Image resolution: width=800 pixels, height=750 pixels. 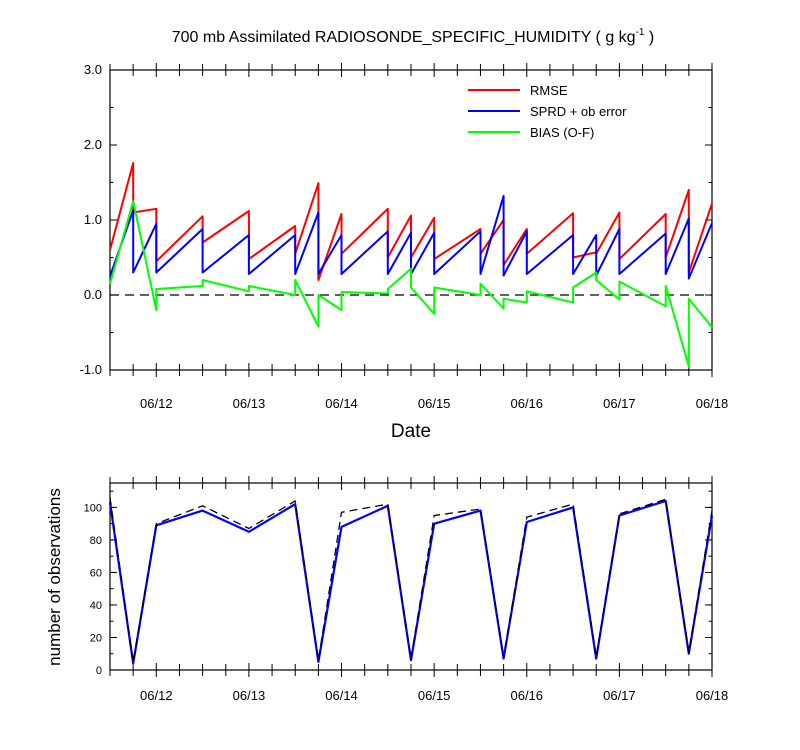 What do you see at coordinates (93, 144) in the screenshot?
I see `y-tick-label: 2.0` at bounding box center [93, 144].